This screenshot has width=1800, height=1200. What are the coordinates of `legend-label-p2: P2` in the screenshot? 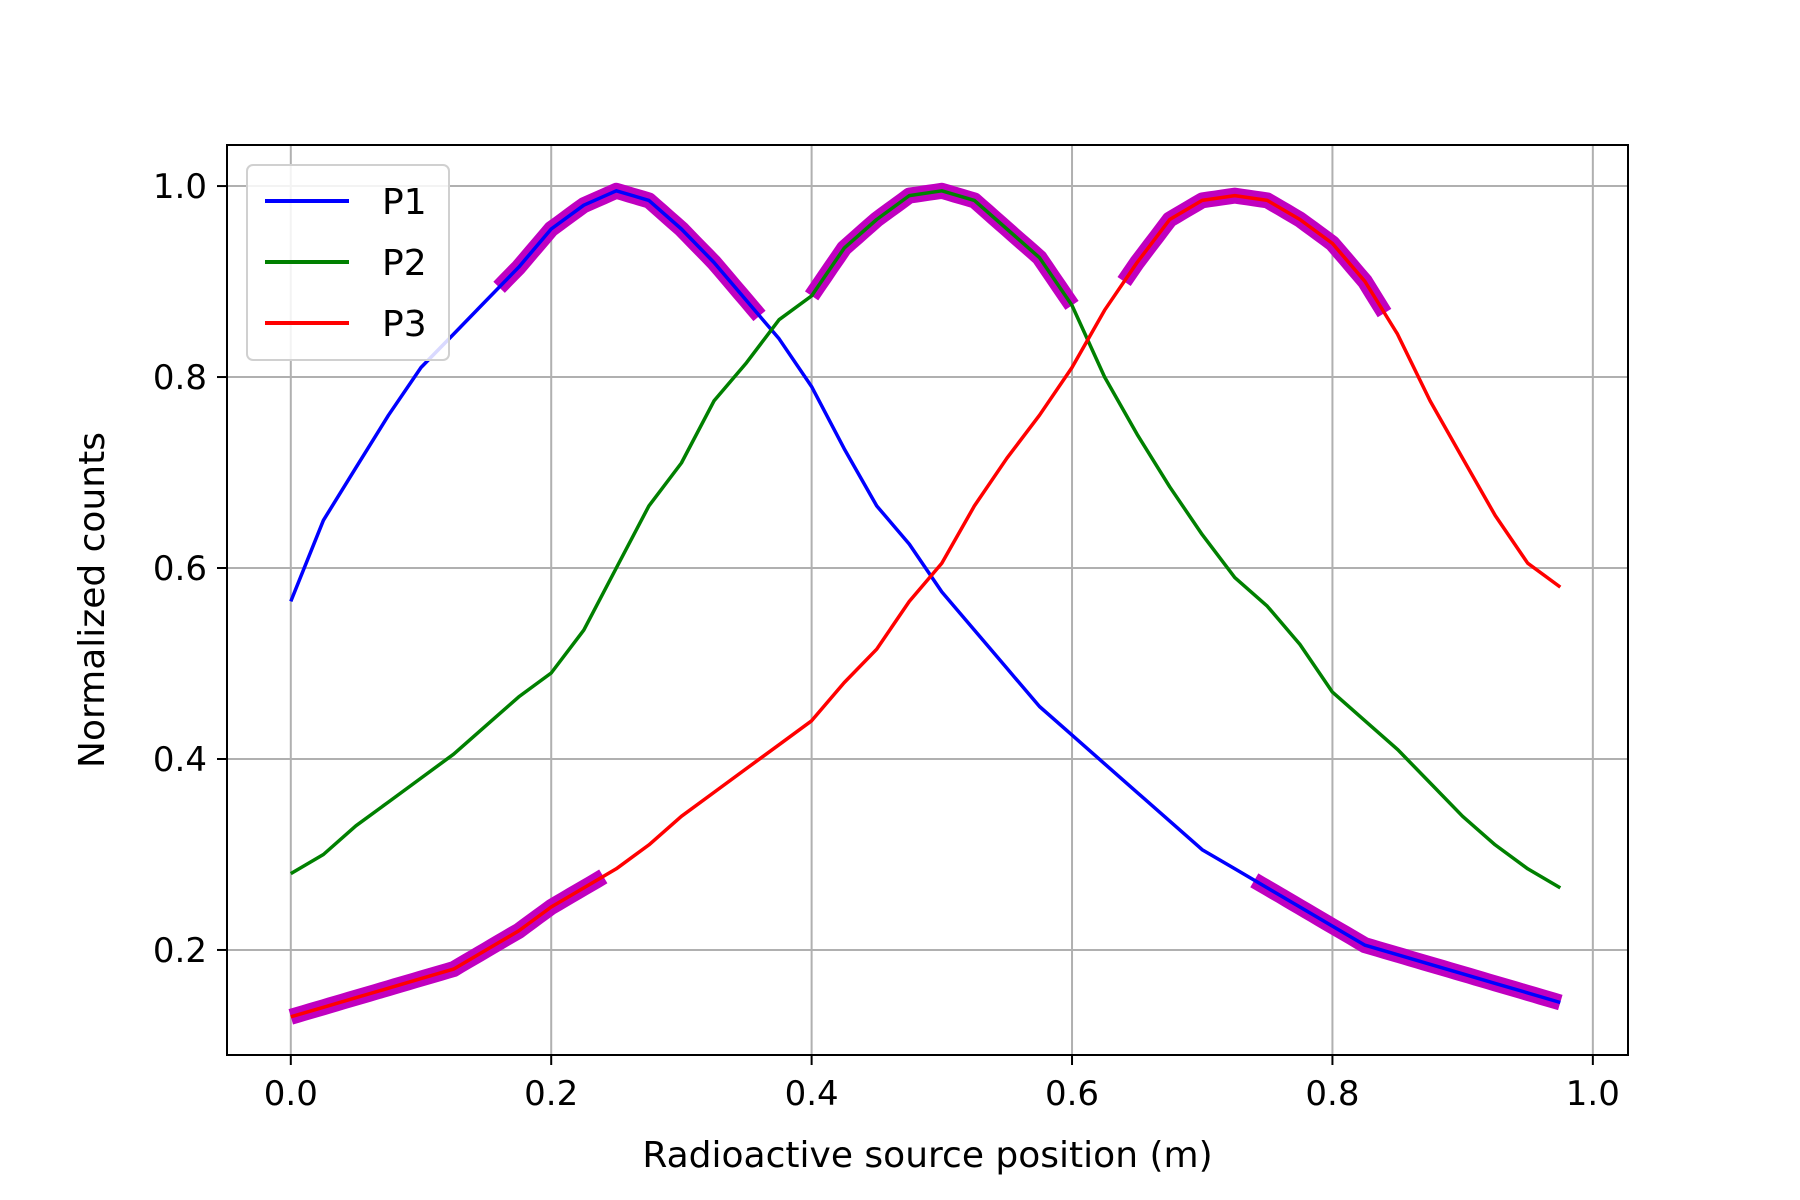 It's located at (404, 263).